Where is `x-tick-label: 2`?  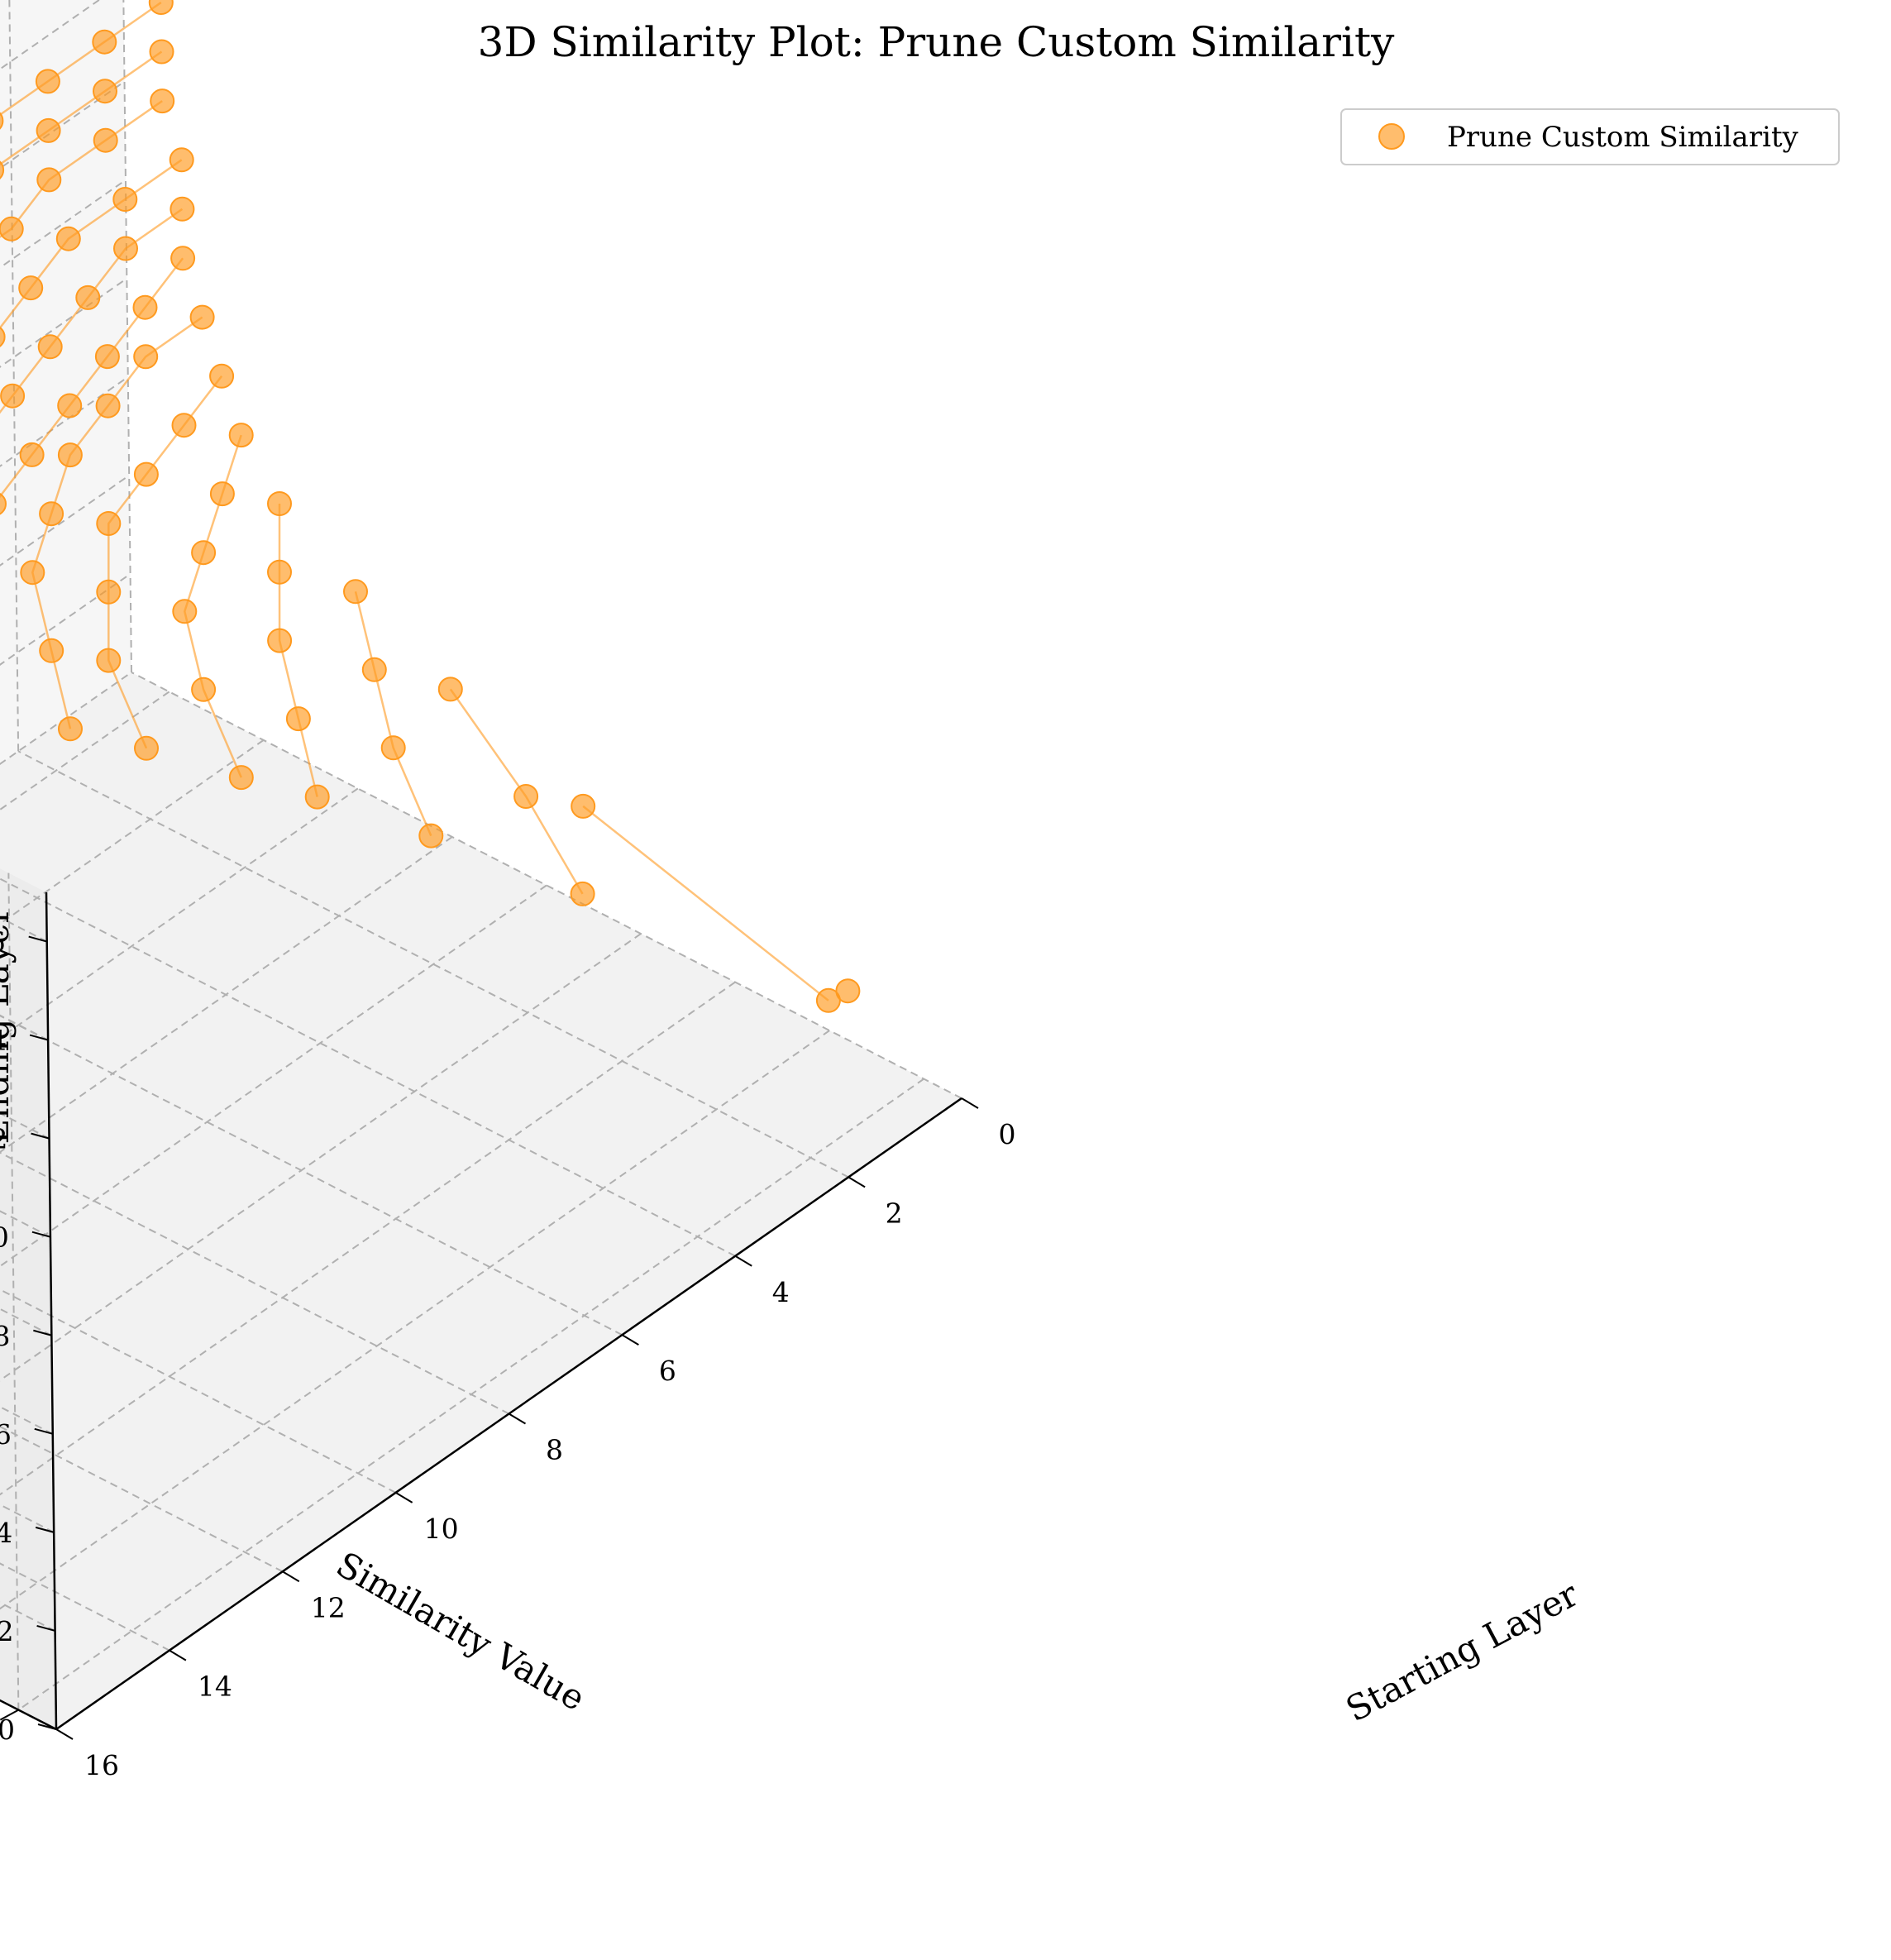
x-tick-label: 2 is located at coordinates (894, 1213).